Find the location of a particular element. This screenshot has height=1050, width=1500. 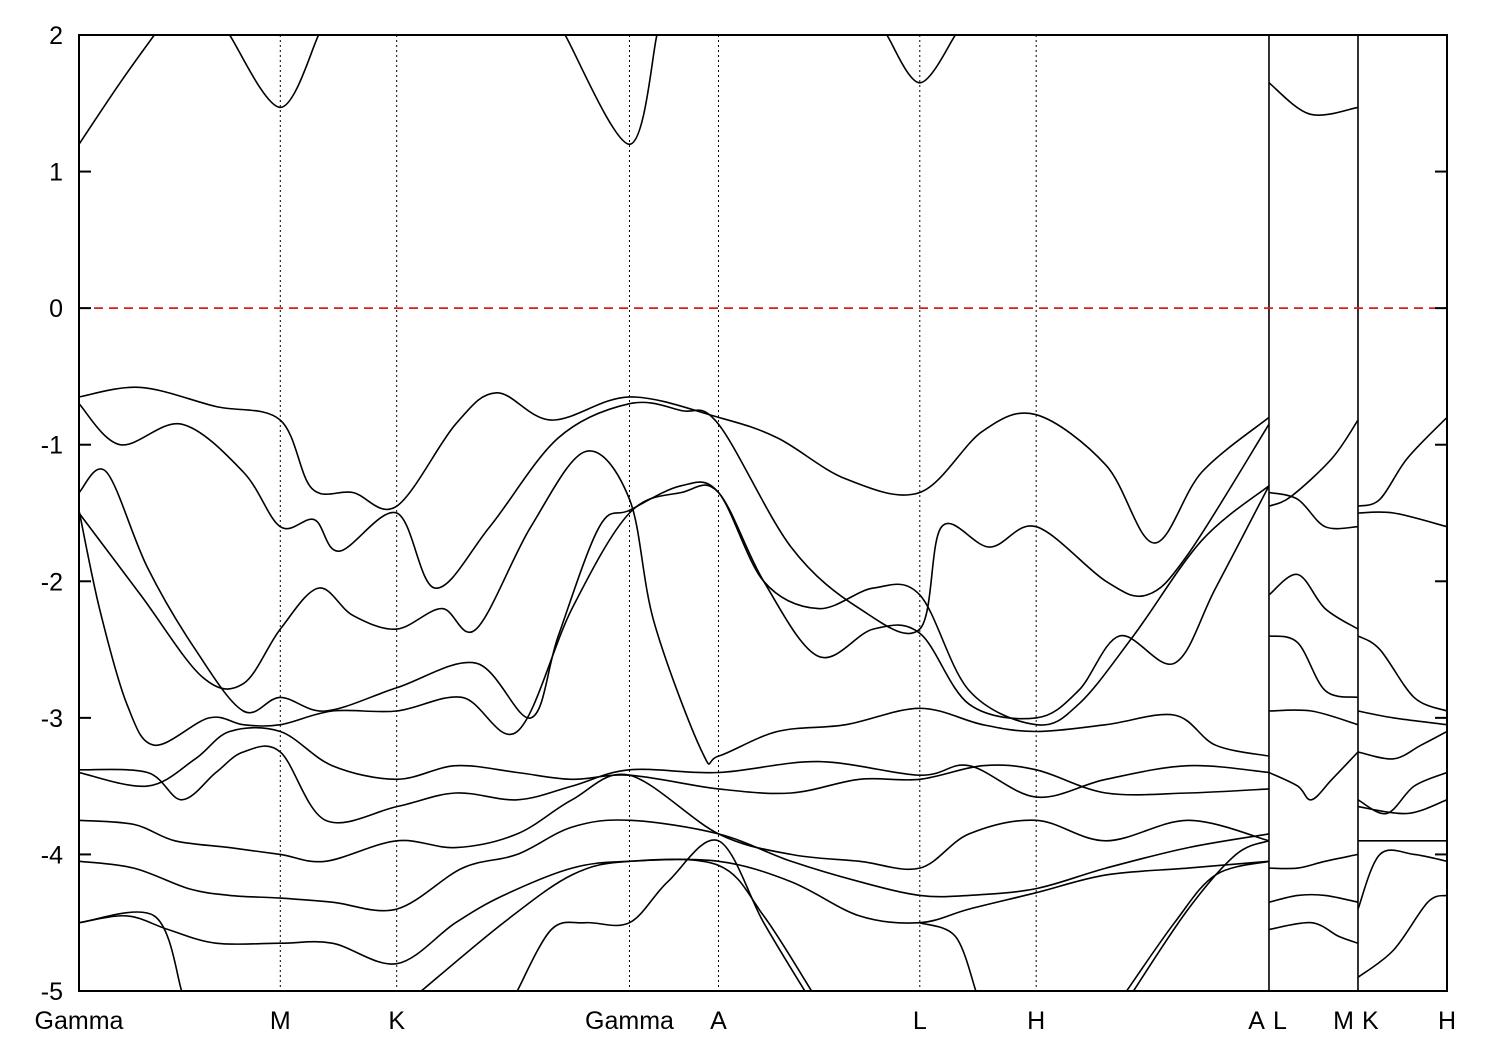

x-kpoint-label-2: K is located at coordinates (396, 1021).